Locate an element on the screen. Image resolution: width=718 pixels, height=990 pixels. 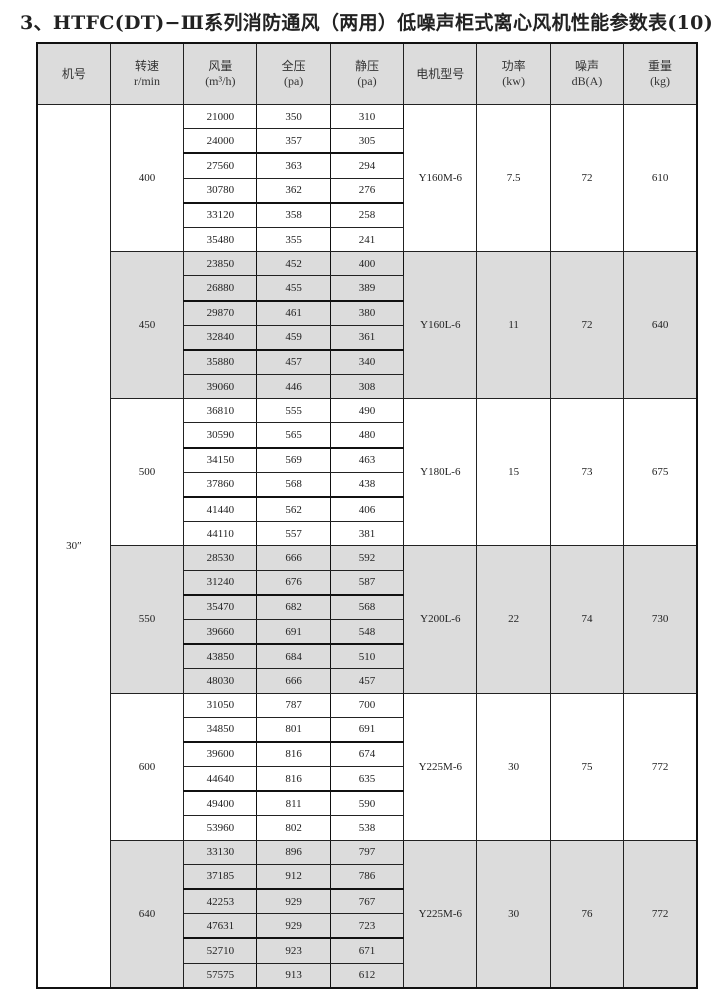
total-pressure-cell: 676 is located at coordinates (293, 582).